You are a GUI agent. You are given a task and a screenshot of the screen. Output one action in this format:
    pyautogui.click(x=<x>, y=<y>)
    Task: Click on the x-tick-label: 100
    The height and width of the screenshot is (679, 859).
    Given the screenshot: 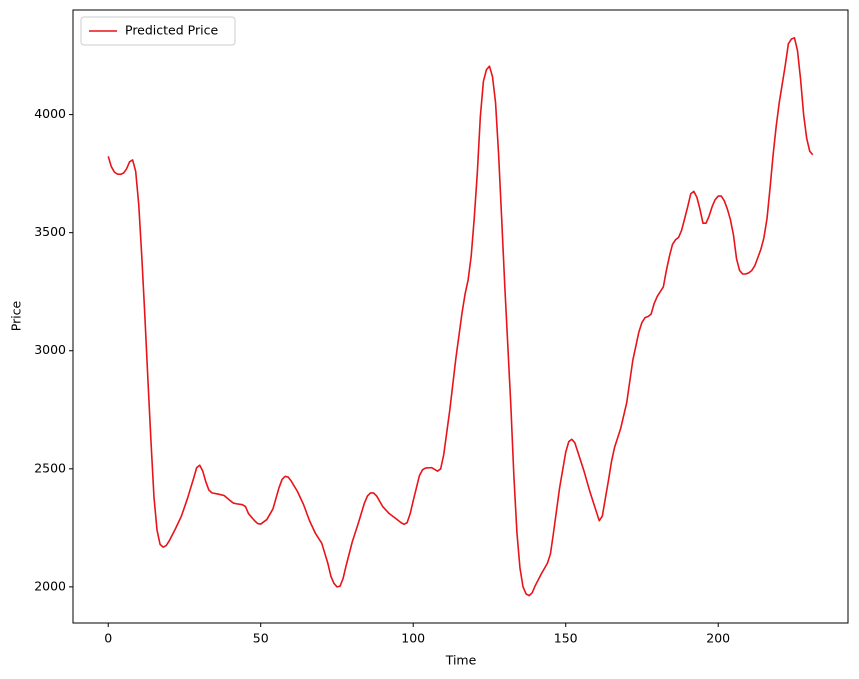 What is the action you would take?
    pyautogui.click(x=413, y=638)
    